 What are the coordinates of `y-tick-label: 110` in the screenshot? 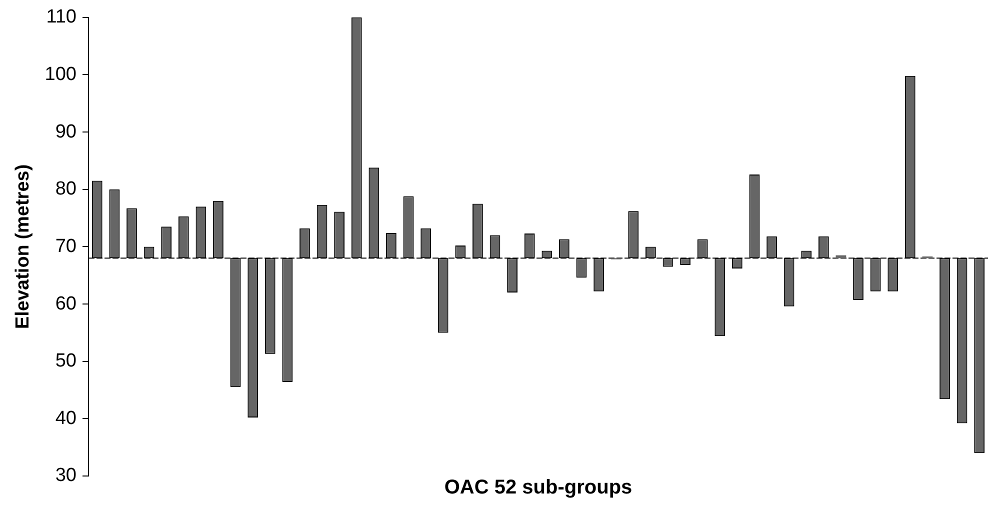 It's located at (61, 17).